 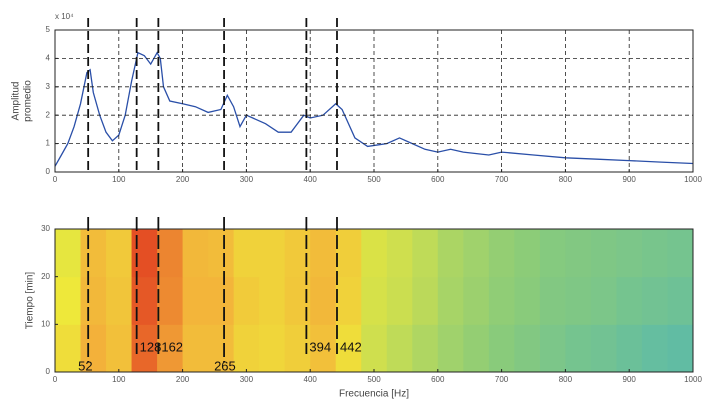 I want to click on marker-label: 162, so click(x=172, y=346).